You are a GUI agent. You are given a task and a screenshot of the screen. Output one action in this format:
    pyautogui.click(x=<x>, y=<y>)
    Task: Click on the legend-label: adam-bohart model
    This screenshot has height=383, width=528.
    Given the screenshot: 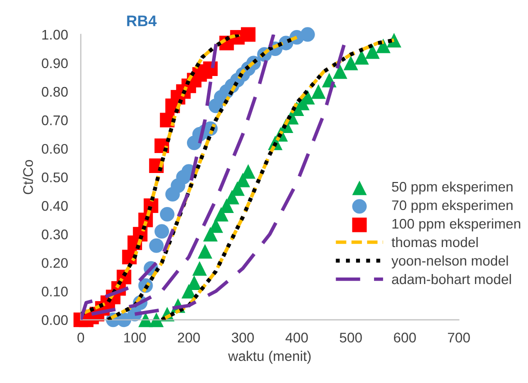 What is the action you would take?
    pyautogui.click(x=451, y=279)
    